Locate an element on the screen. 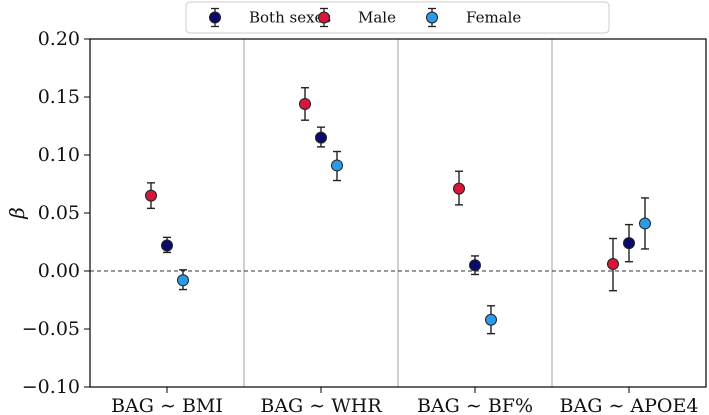 This screenshot has width=709, height=415. x-category-label: BAG ∼ BF% is located at coordinates (475, 405).